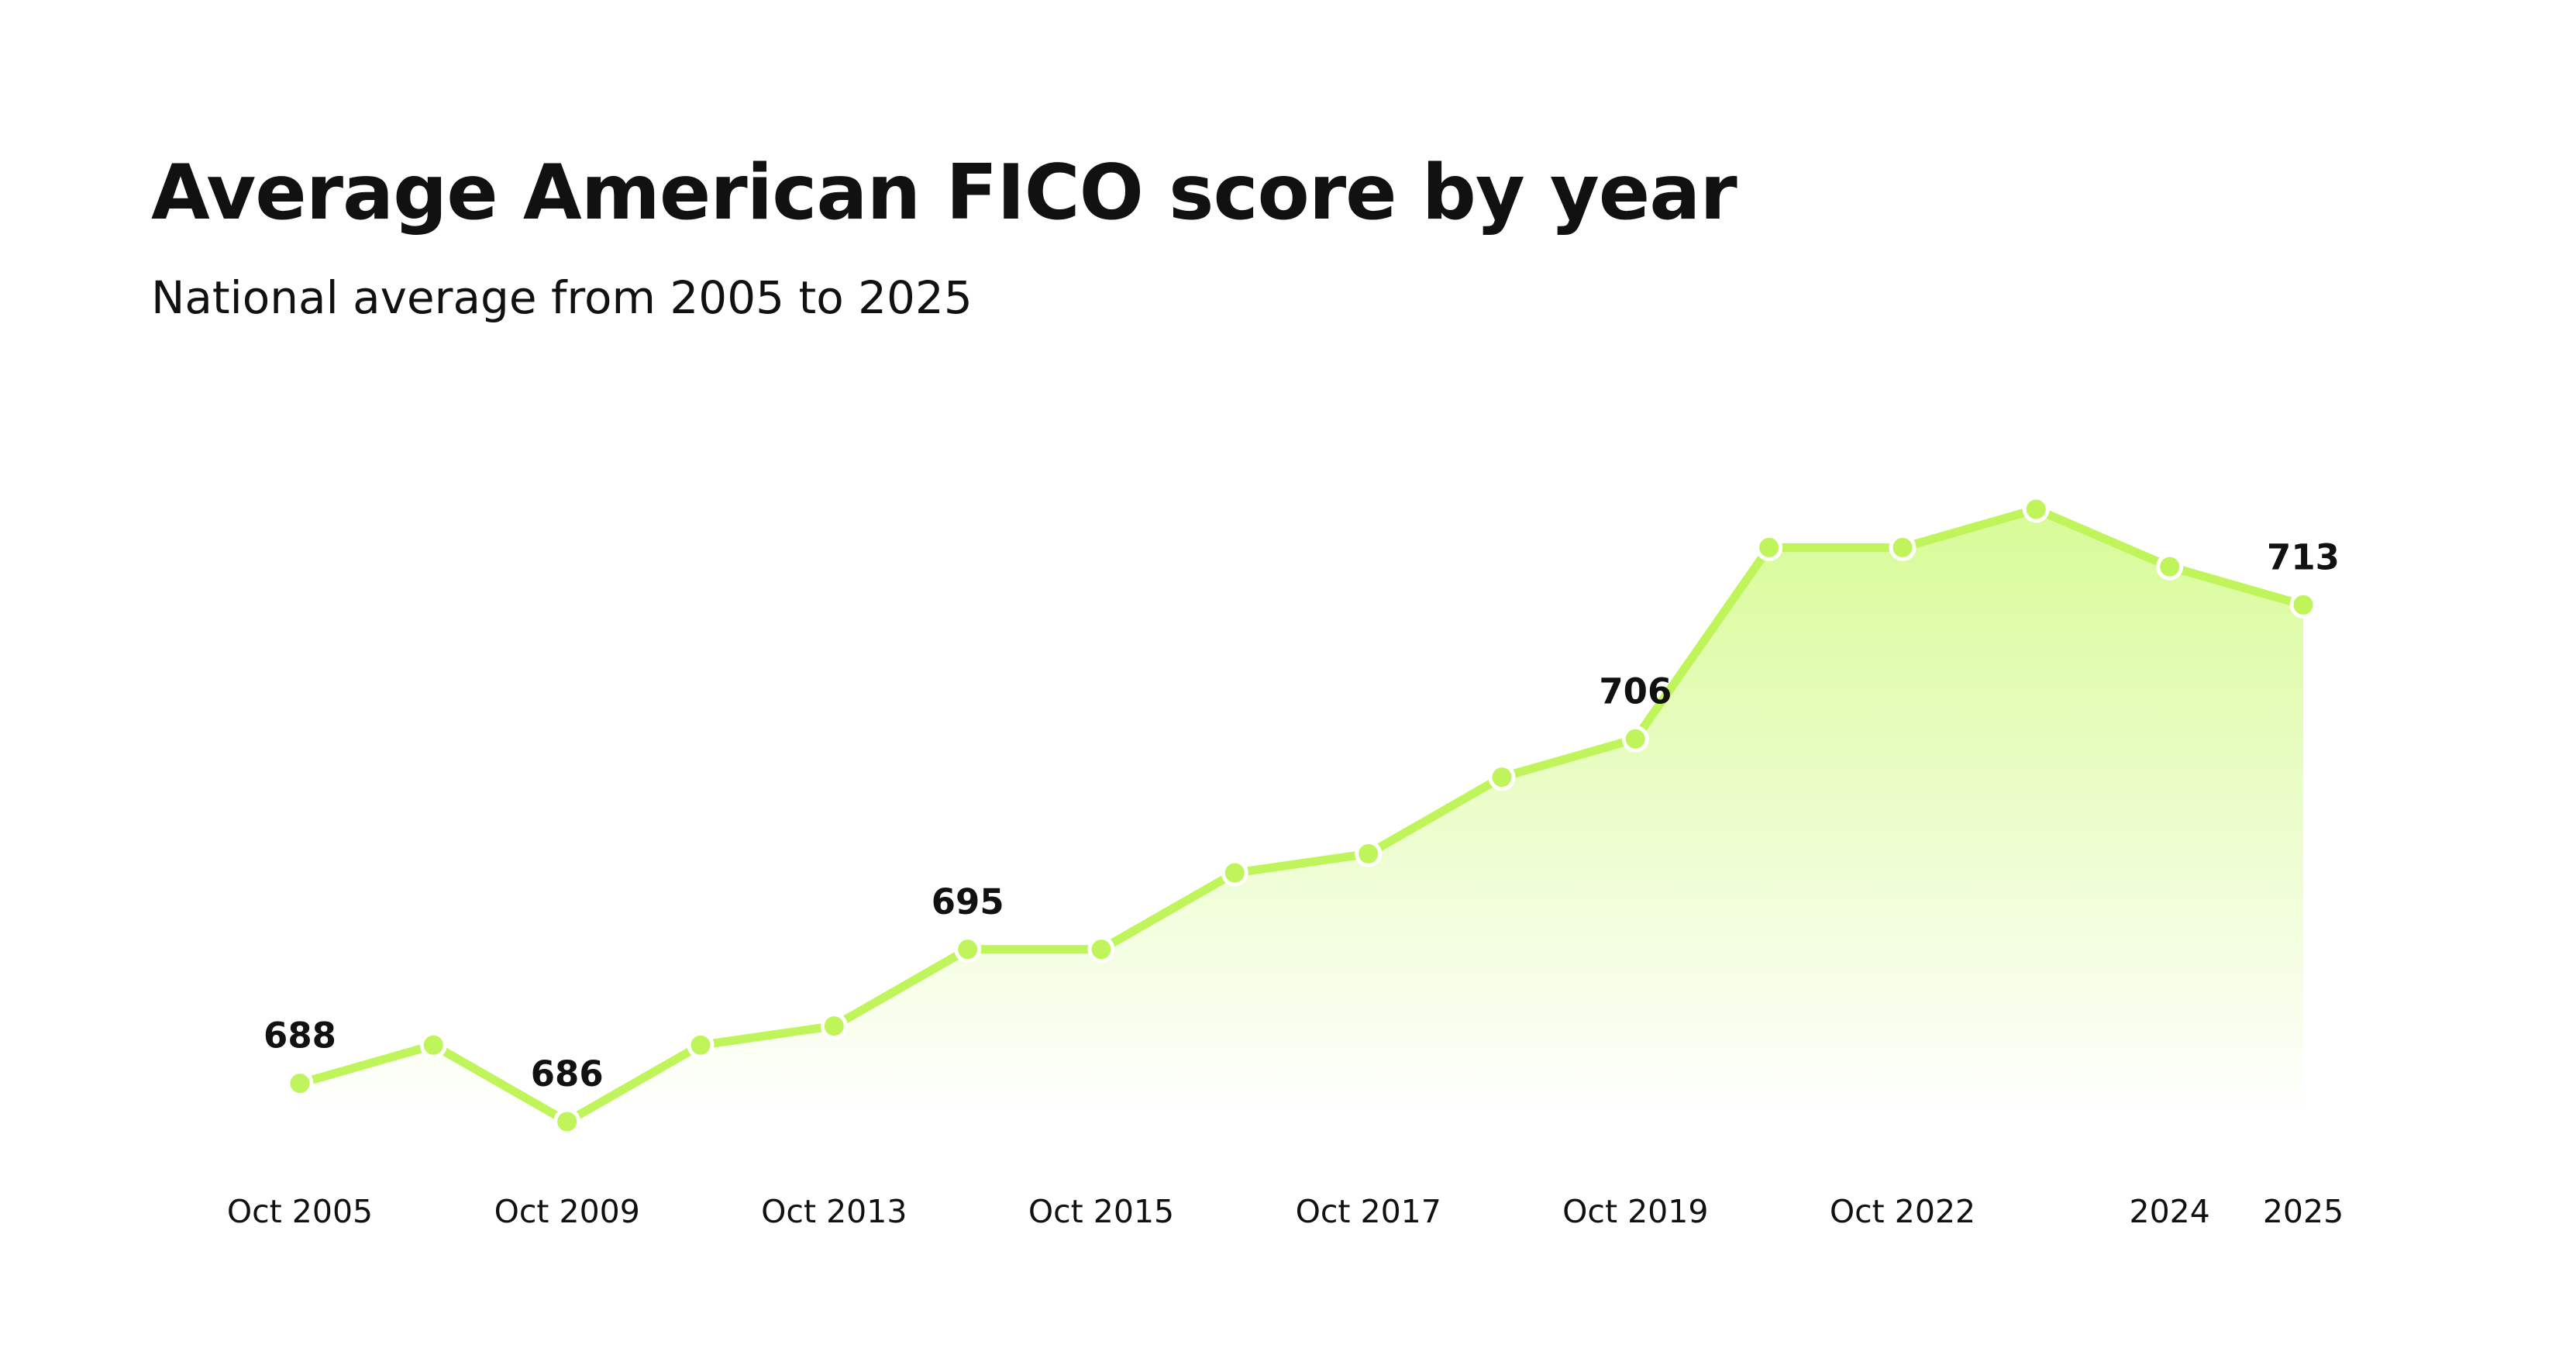 This screenshot has height=1372, width=2576. What do you see at coordinates (968, 902) in the screenshot?
I see `data-label: 695` at bounding box center [968, 902].